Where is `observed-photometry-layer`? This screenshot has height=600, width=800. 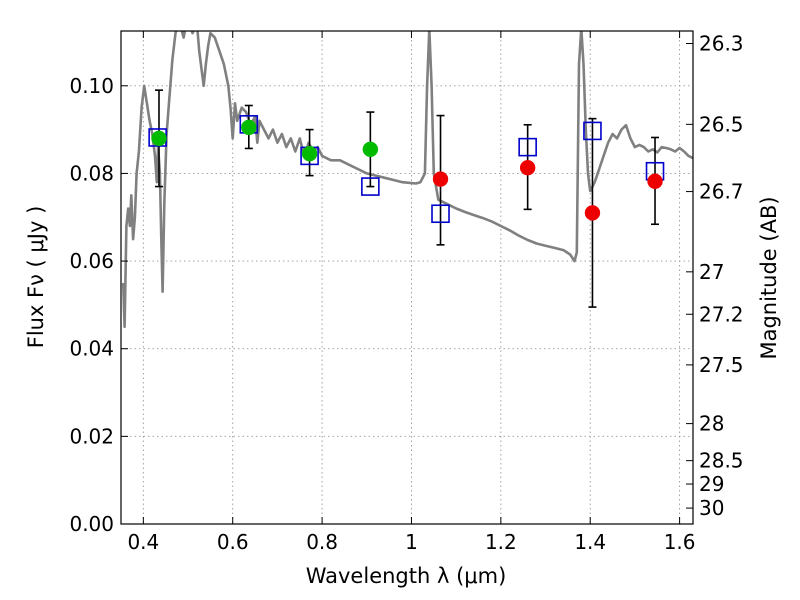
observed-photometry-layer is located at coordinates (407, 170).